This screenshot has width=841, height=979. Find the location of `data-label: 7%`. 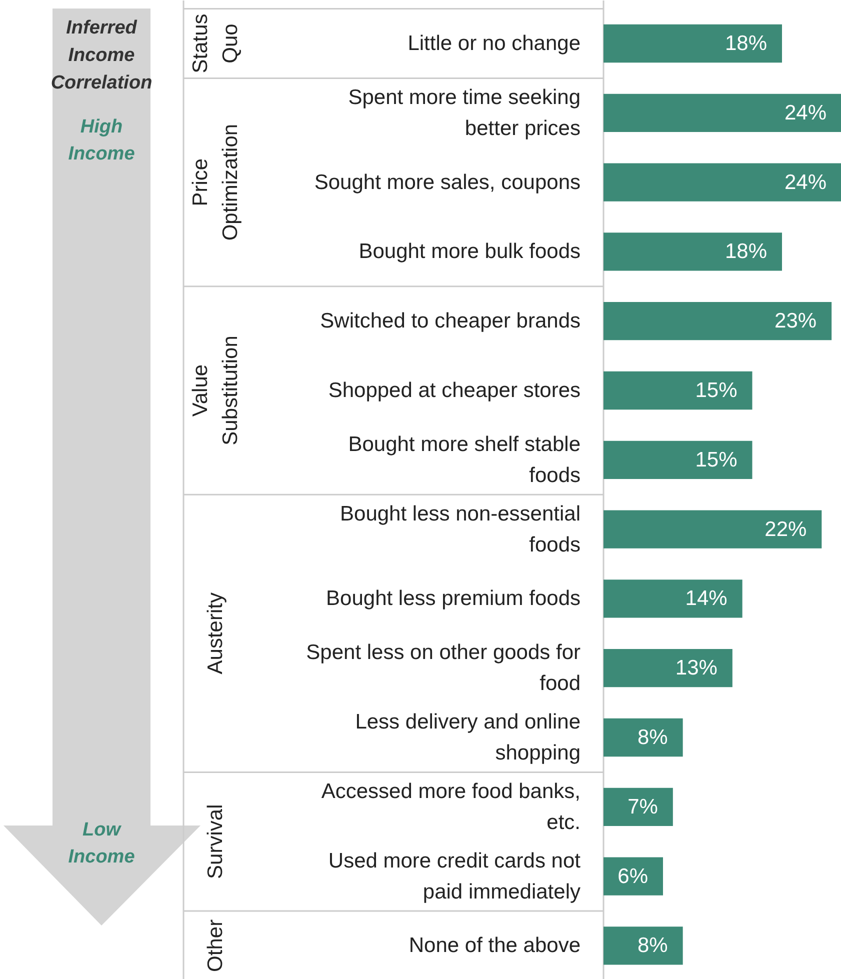

data-label: 7% is located at coordinates (643, 806).